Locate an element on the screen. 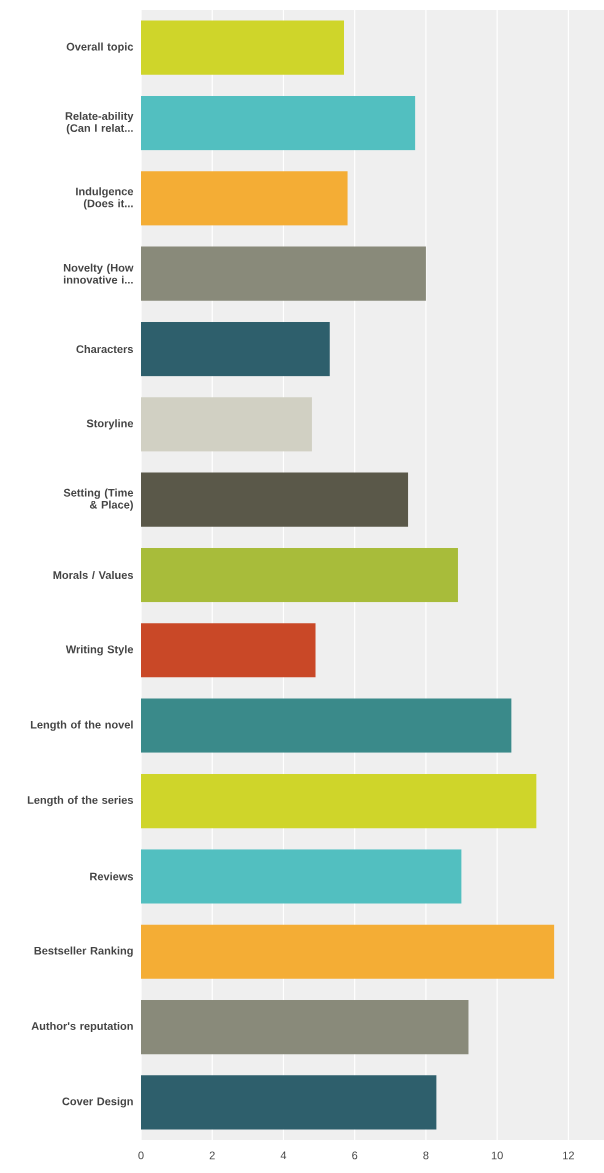  x-tick-label: 4 is located at coordinates (283, 1155).